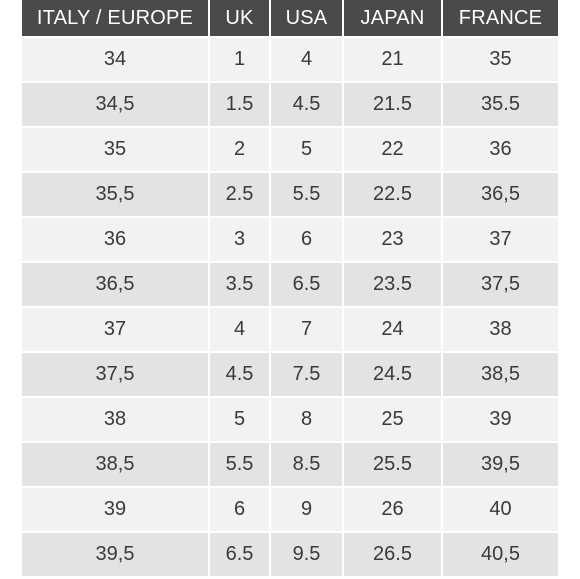 Image resolution: width=580 pixels, height=579 pixels. What do you see at coordinates (393, 58) in the screenshot?
I see `cell-japan: 21` at bounding box center [393, 58].